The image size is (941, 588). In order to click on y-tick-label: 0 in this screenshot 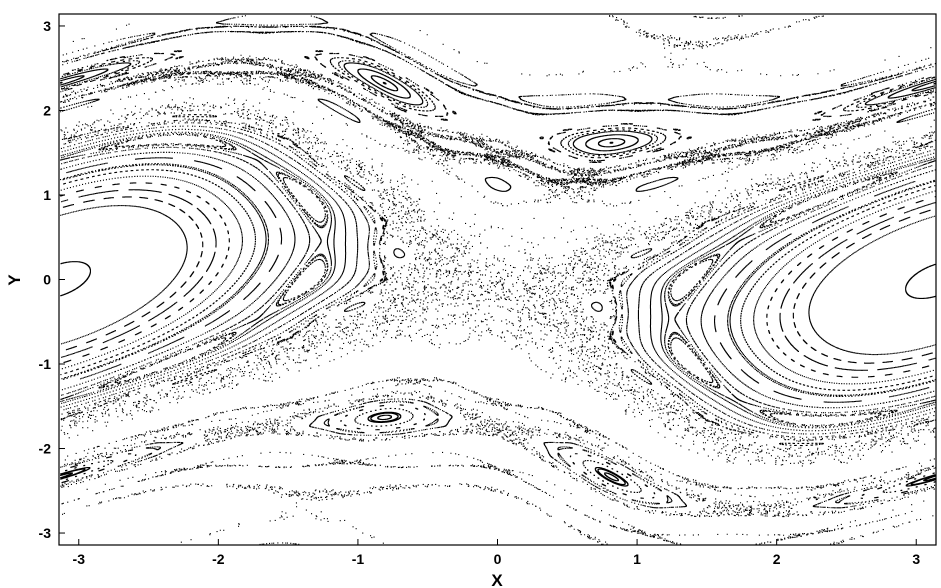, I will do `click(47, 280)`.